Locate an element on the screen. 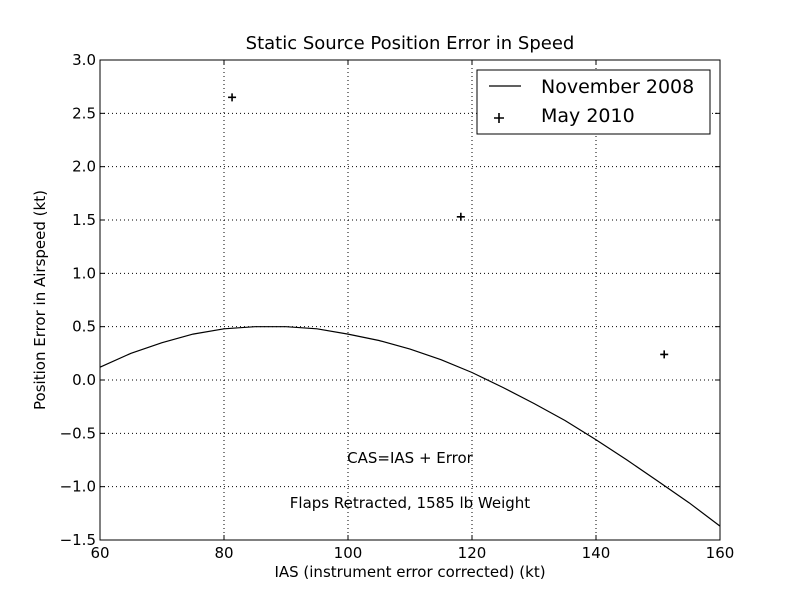  y-tick-label: 1.5 is located at coordinates (84, 220).